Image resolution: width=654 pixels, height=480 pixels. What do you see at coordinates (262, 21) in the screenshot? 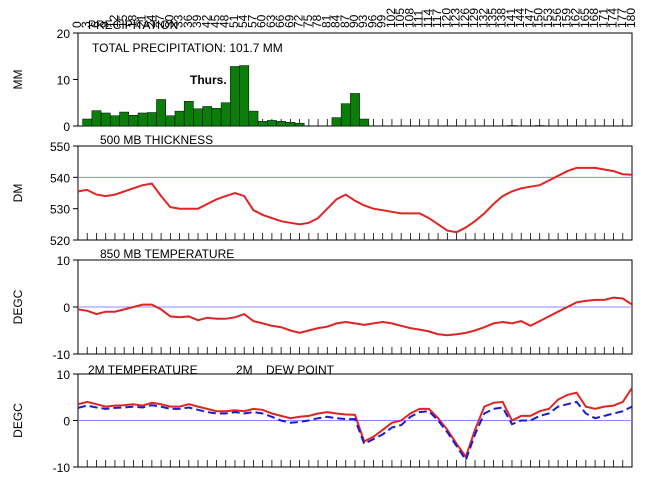
I see `x-tick-label: 60` at bounding box center [262, 21].